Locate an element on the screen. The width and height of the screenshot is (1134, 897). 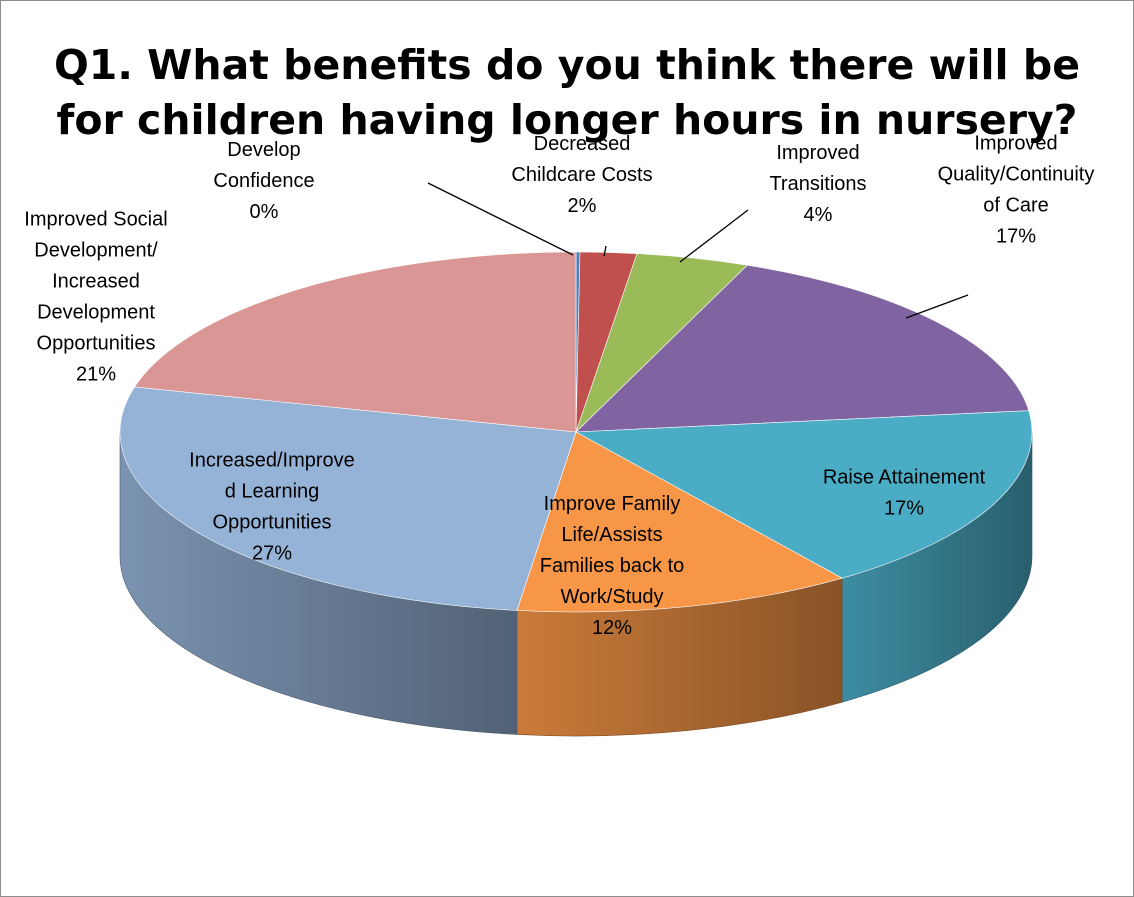
slice-percent-label-2: 4% is located at coordinates (818, 215).